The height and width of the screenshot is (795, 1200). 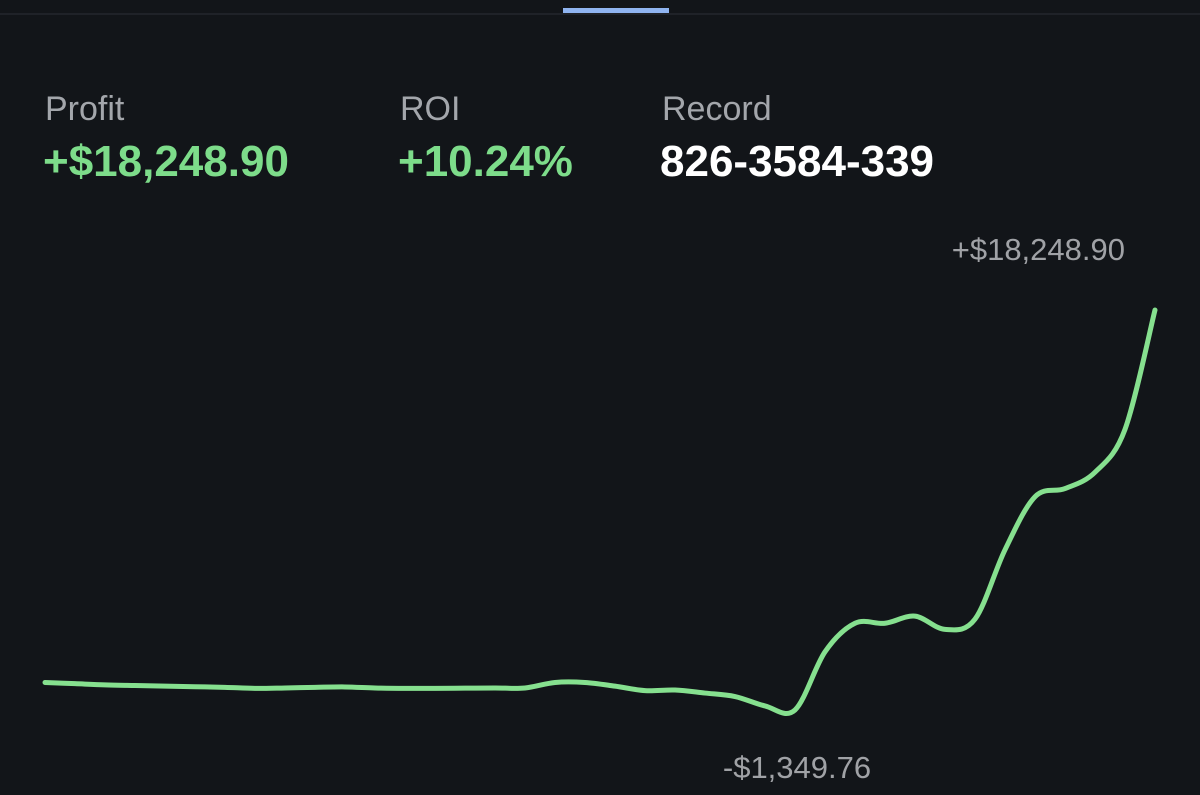 I want to click on tab-indicator, so click(x=616, y=10).